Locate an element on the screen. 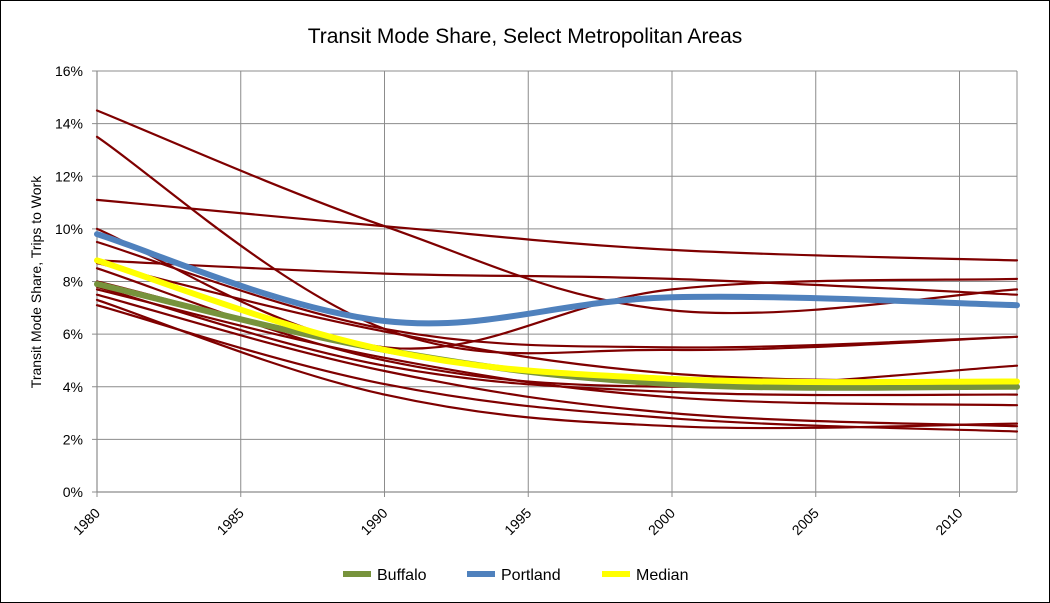  y-tick-label: 8% is located at coordinates (73, 282).